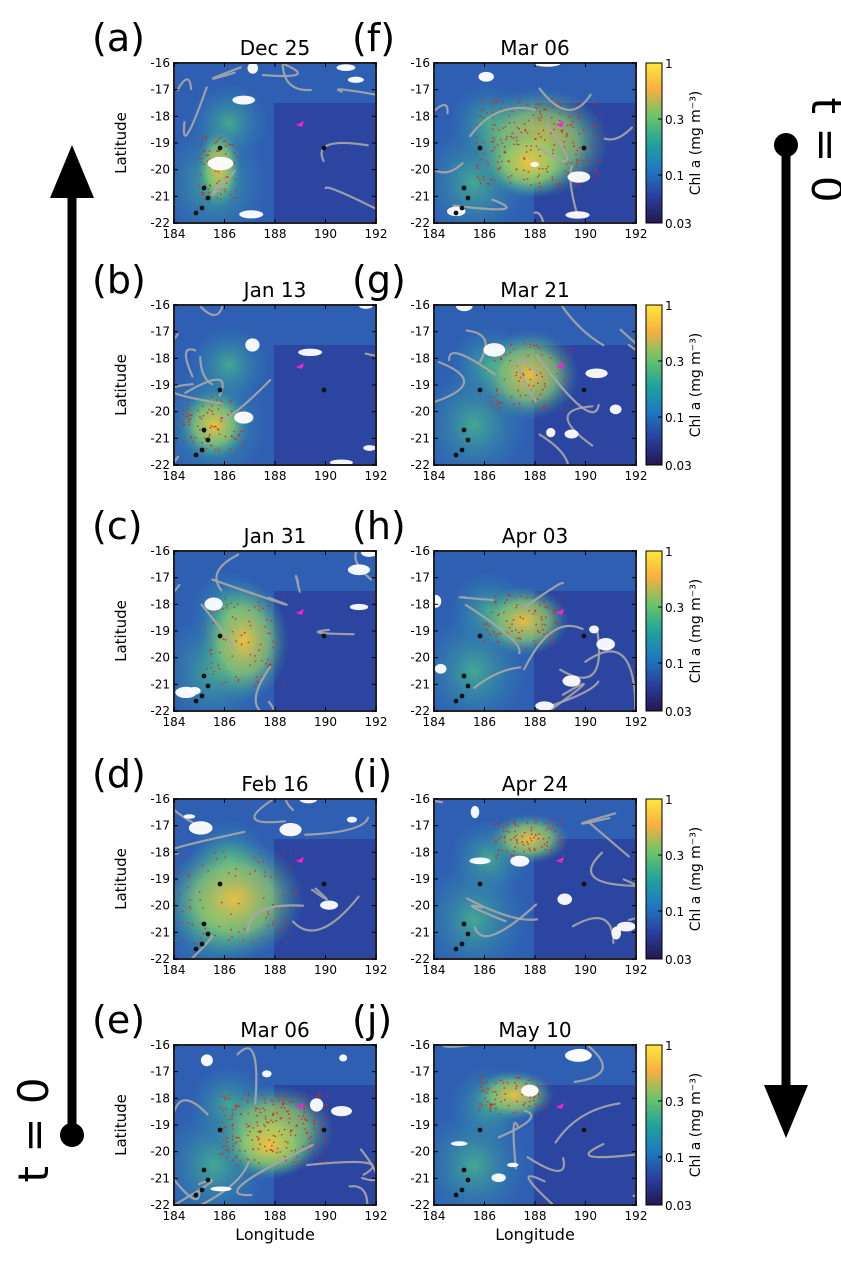  What do you see at coordinates (118, 38) in the screenshot?
I see `panel-letter: (a)` at bounding box center [118, 38].